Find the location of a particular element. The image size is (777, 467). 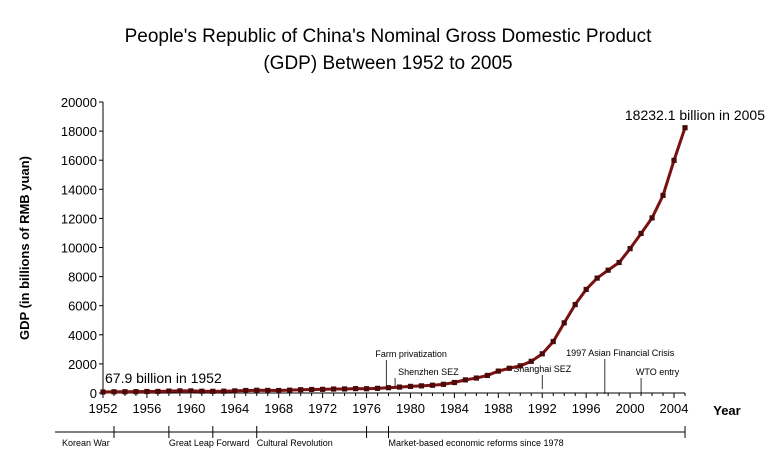

x-tick-label: 1964 is located at coordinates (234, 408).